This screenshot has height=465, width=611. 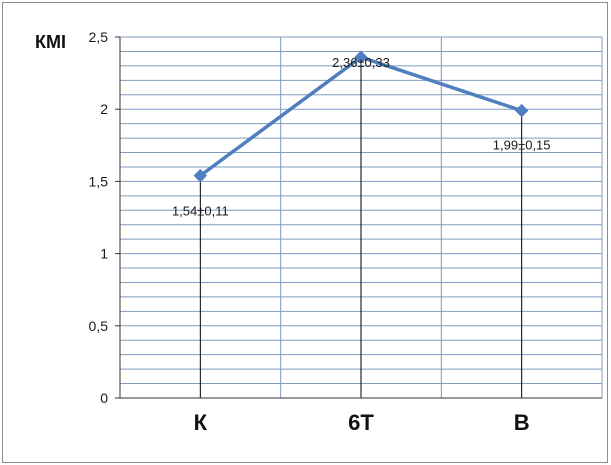 I want to click on y-tick-label: 0,5, so click(x=99, y=326).